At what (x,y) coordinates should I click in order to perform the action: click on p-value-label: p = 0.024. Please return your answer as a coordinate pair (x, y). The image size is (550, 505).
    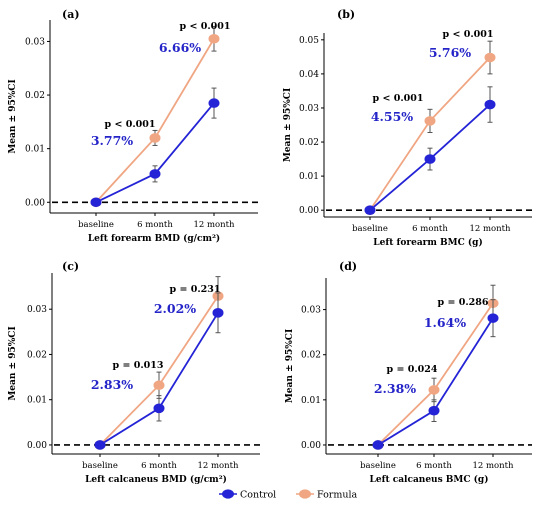
    Looking at the image, I should click on (412, 369).